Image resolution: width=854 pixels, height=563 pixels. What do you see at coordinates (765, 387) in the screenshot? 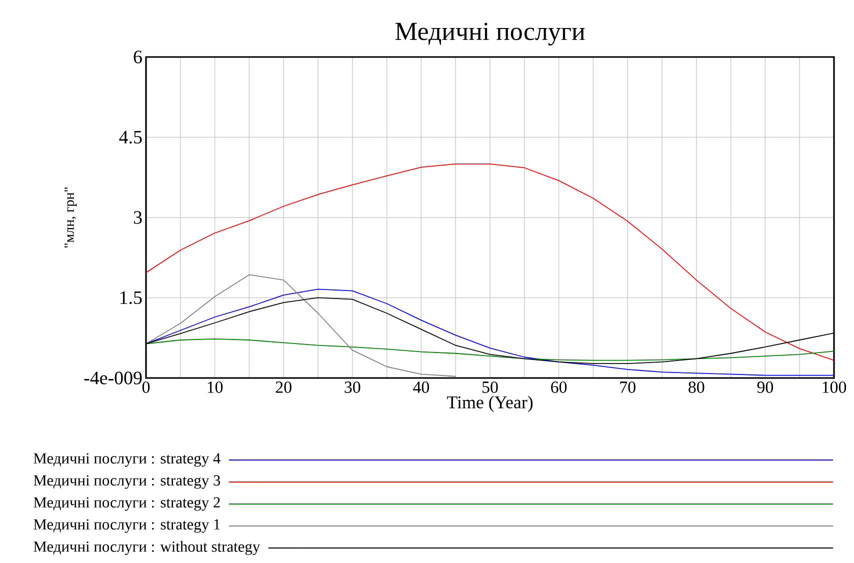
I see `x-tick-label: 90` at bounding box center [765, 387].